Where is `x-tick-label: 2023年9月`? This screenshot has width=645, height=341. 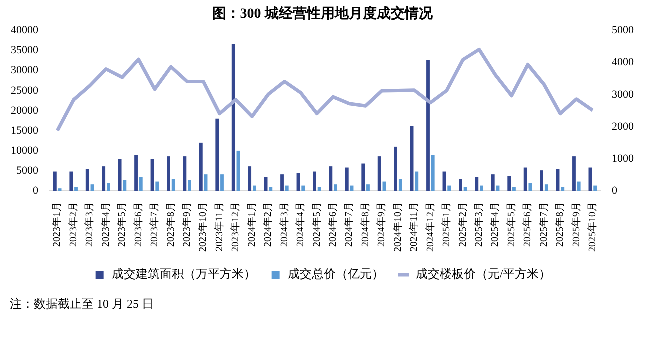
x-tick-label: 2023年9月 is located at coordinates (187, 224).